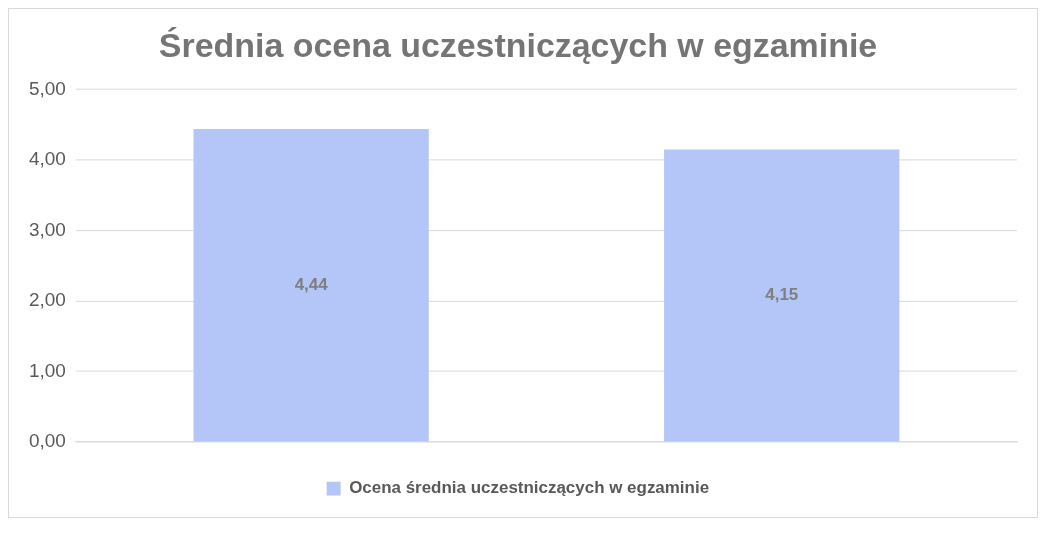  Describe the element at coordinates (518, 44) in the screenshot. I see `chart-title: Średnia ocena uczestniczących w egzaminie` at that location.